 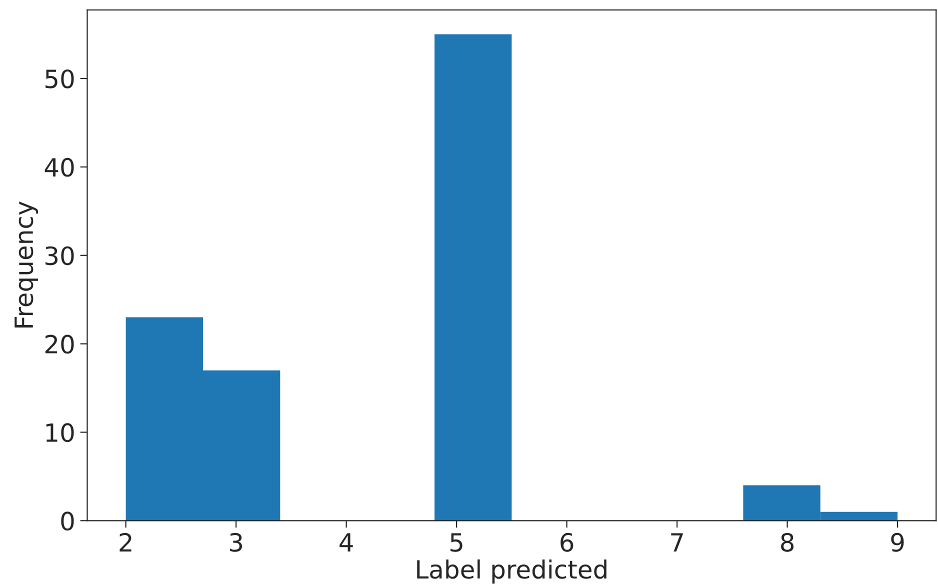 What do you see at coordinates (60, 432) in the screenshot?
I see `y-tick-label: 10` at bounding box center [60, 432].